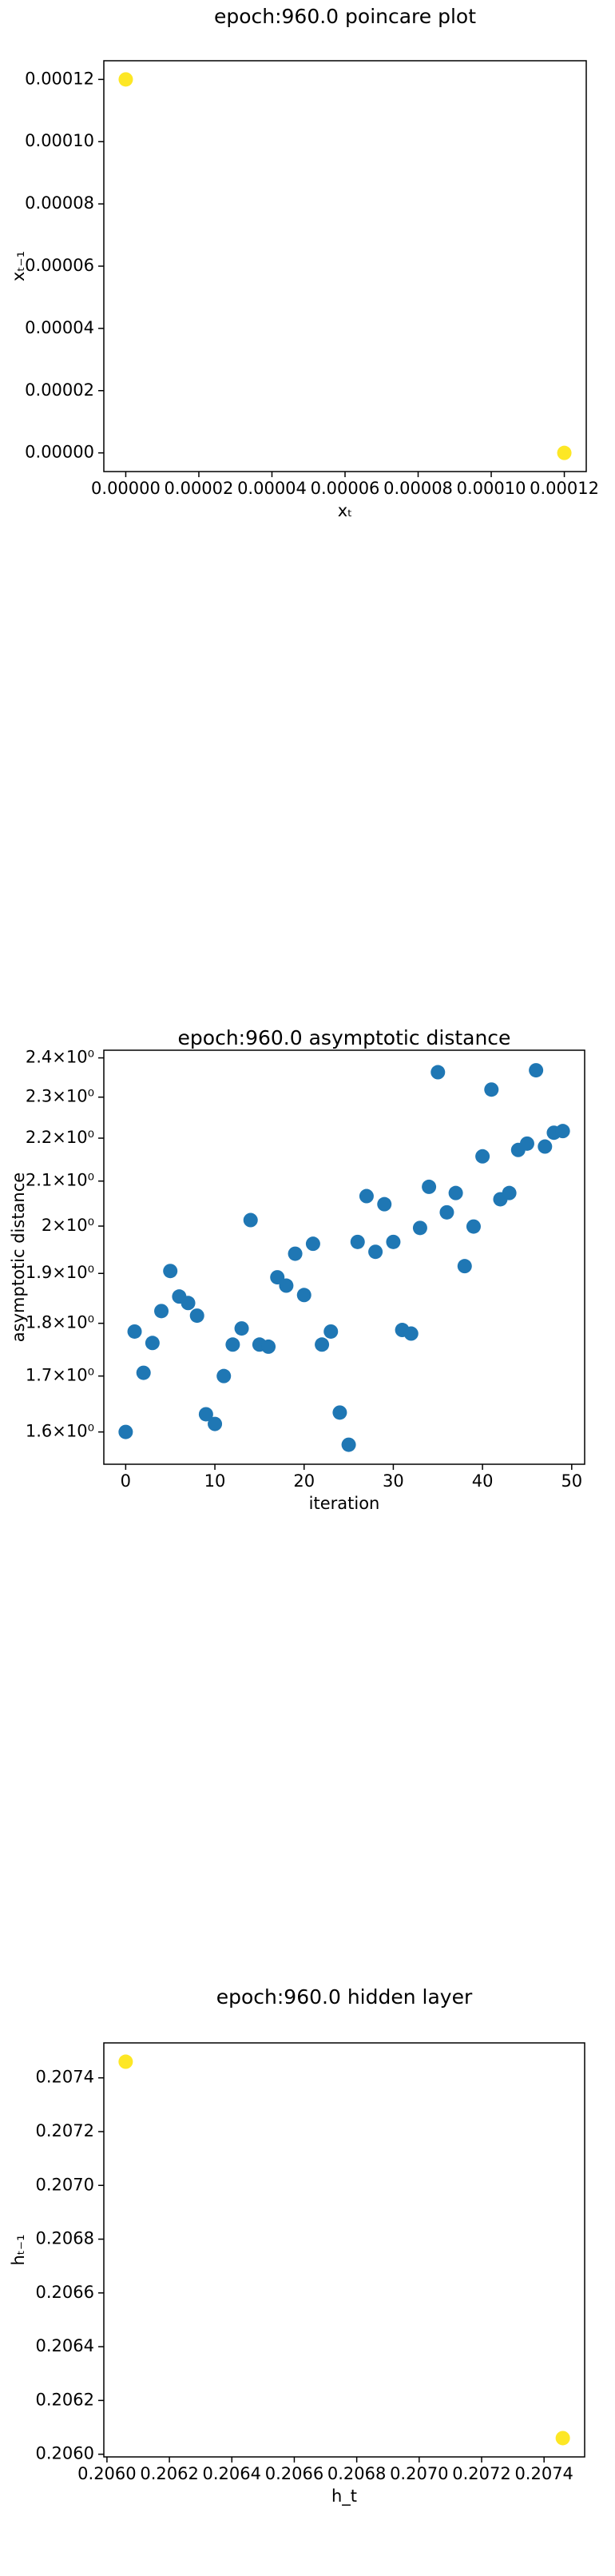 This screenshot has width=615, height=2576. Describe the element at coordinates (199, 488) in the screenshot. I see `x-tick-label: 0.00002` at that location.